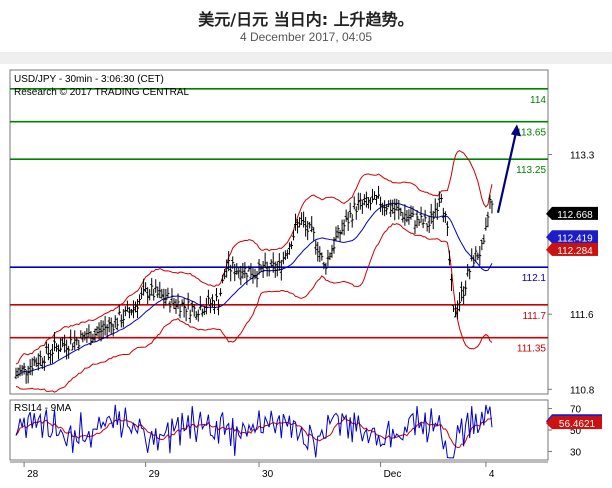  I want to click on level-label: 111.7, so click(534, 316).